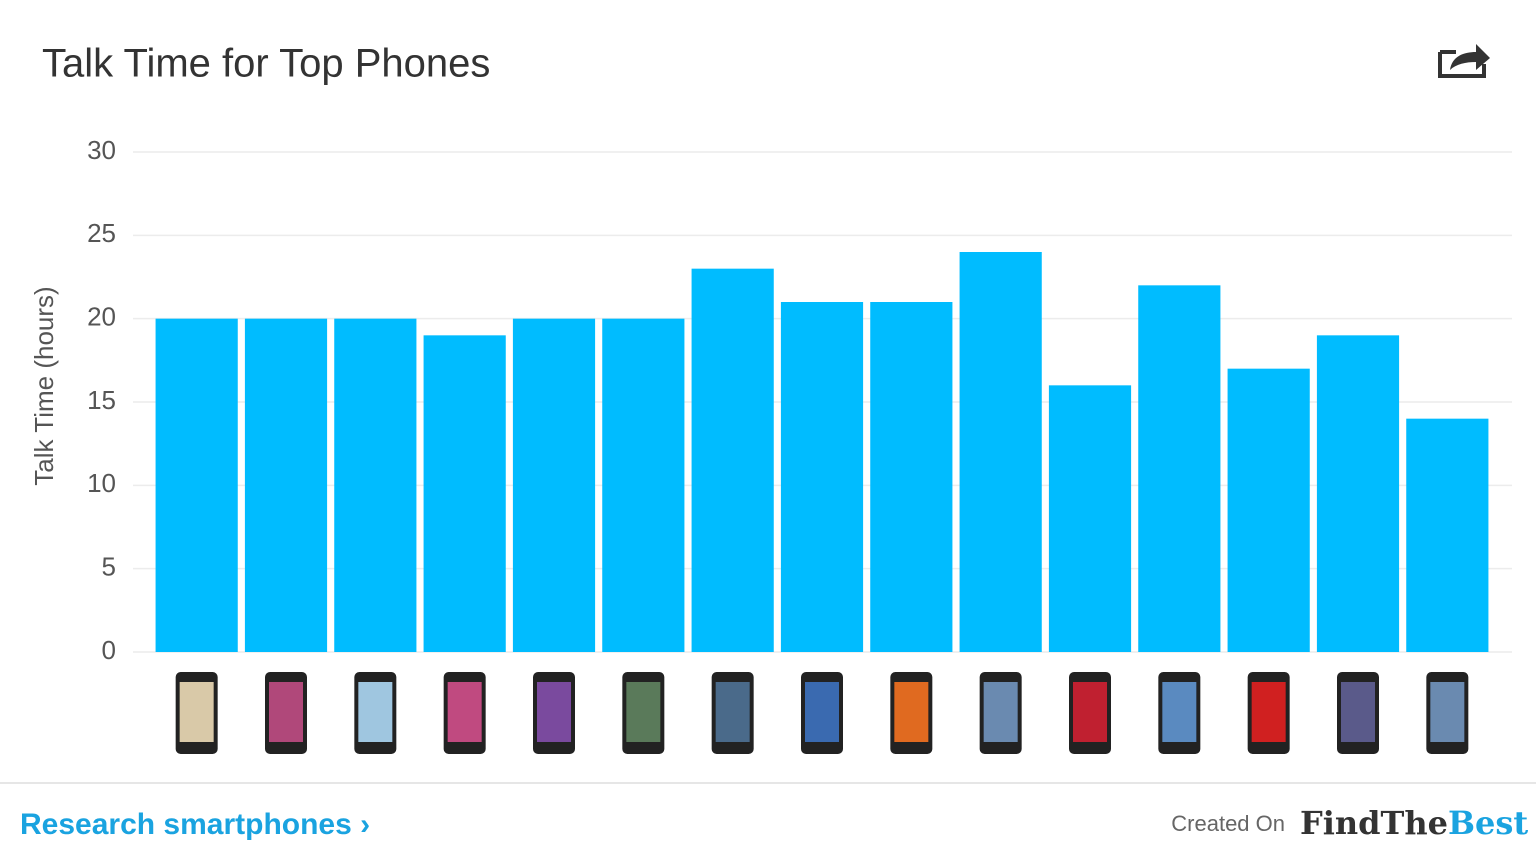 This screenshot has height=861, width=1536. I want to click on brand-second: Best, so click(1488, 823).